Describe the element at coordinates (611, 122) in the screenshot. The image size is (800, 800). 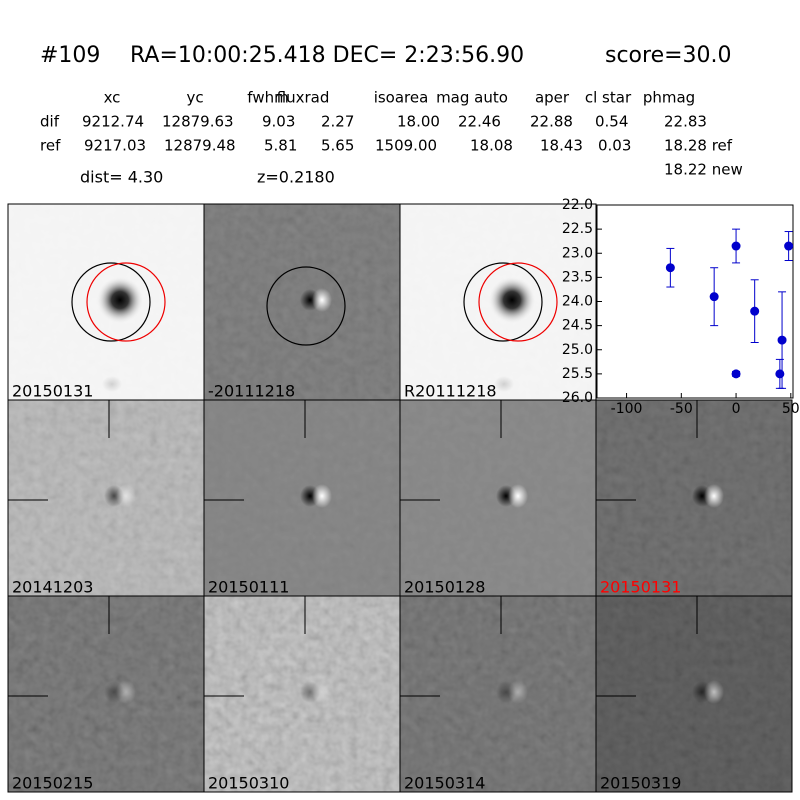
I see `table-cell: 0.54` at that location.